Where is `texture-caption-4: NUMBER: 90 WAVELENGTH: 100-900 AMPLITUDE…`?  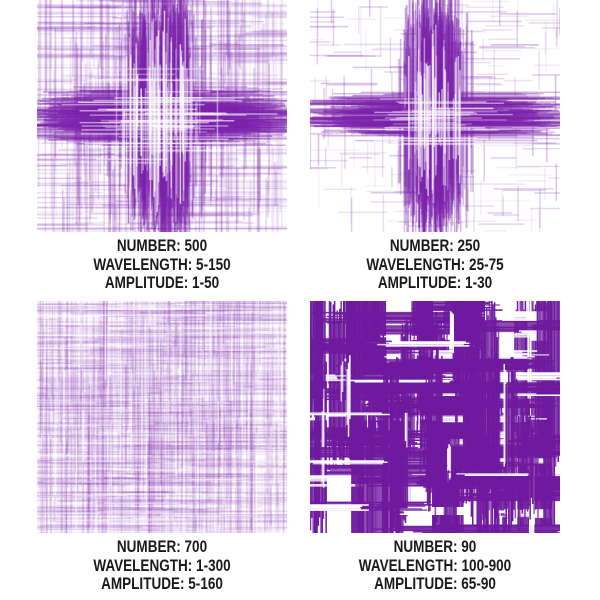
texture-caption-4: NUMBER: 90 WAVELENGTH: 100-900 AMPLITUDE… is located at coordinates (435, 566).